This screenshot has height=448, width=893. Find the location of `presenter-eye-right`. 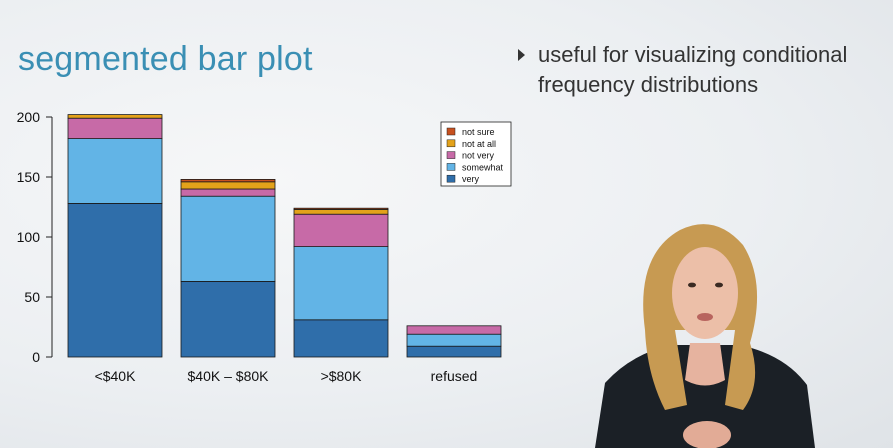

presenter-eye-right is located at coordinates (719, 285).